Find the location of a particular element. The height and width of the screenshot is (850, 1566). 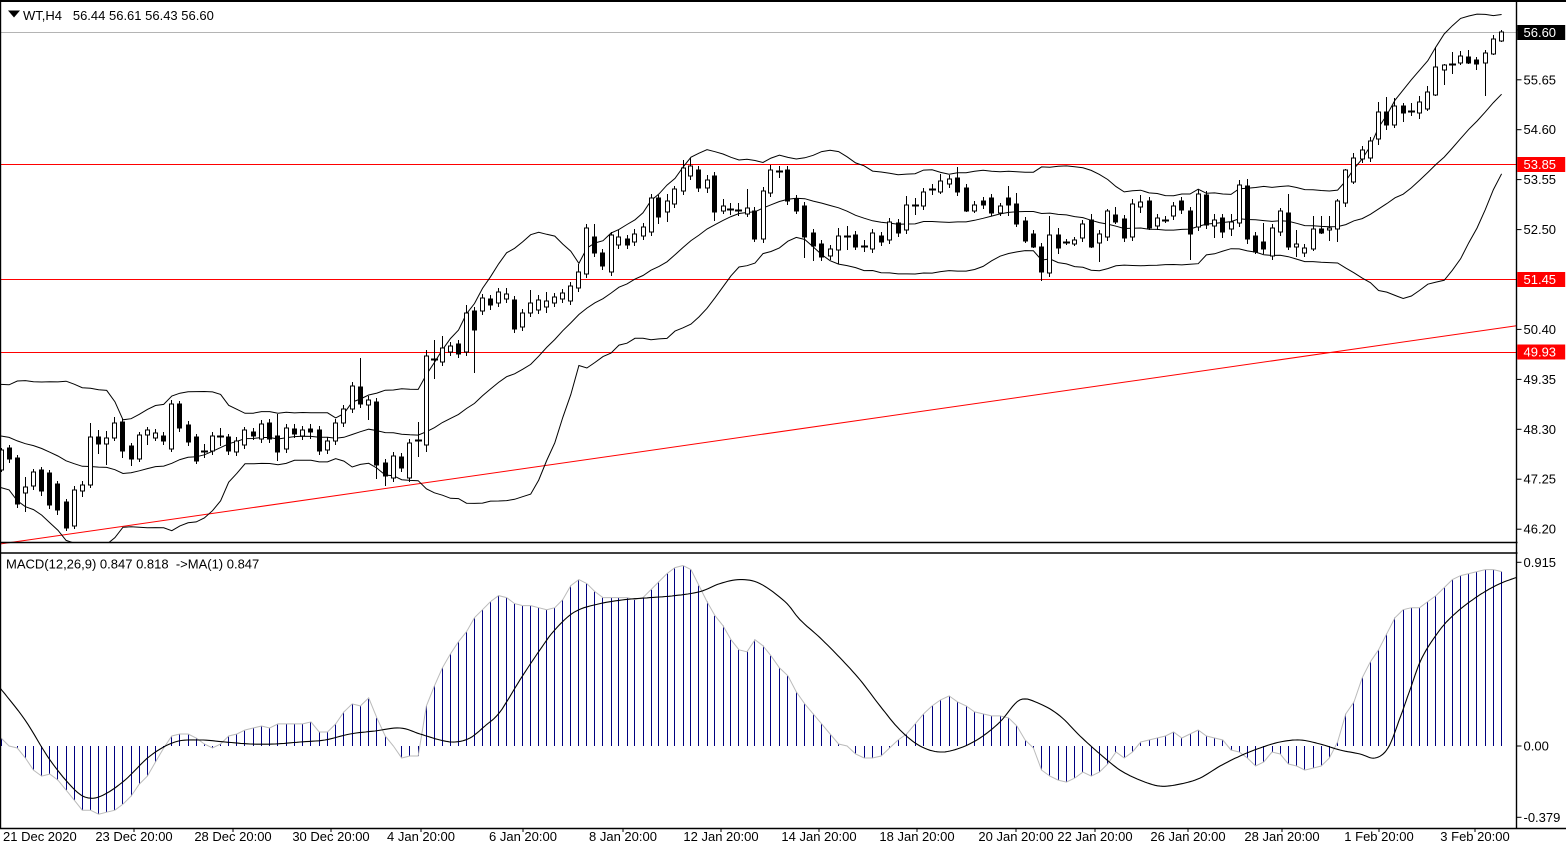

svg-text: 22 Jan 20:00 is located at coordinates (1094, 836).